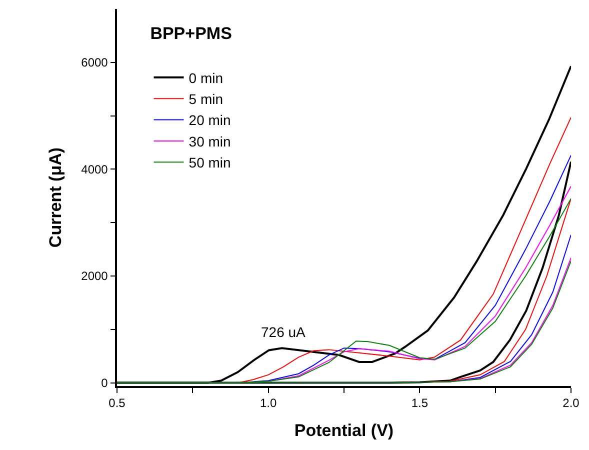  I want to click on legend-label: 30 min, so click(209, 141).